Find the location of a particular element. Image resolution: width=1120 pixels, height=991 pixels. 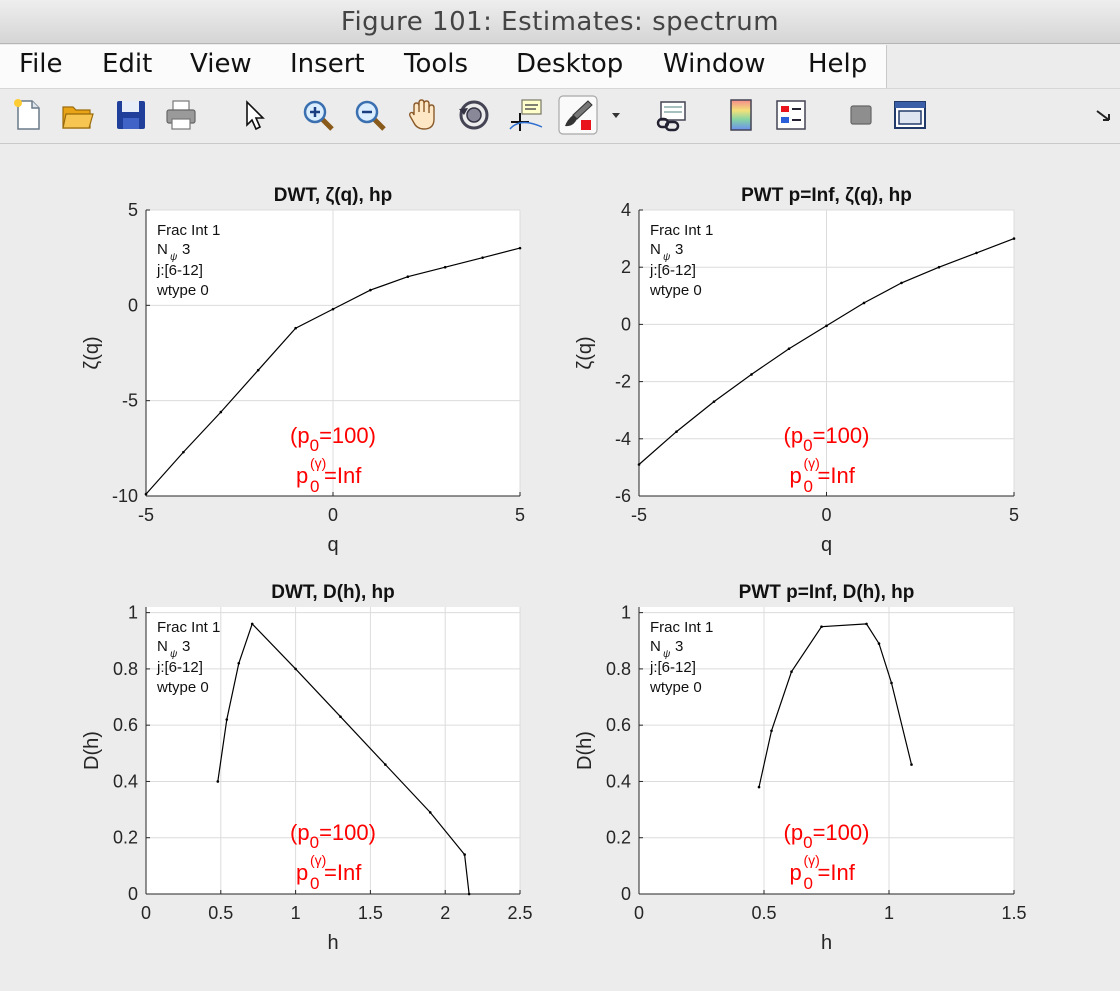

new-figure-icon is located at coordinates (28, 115).